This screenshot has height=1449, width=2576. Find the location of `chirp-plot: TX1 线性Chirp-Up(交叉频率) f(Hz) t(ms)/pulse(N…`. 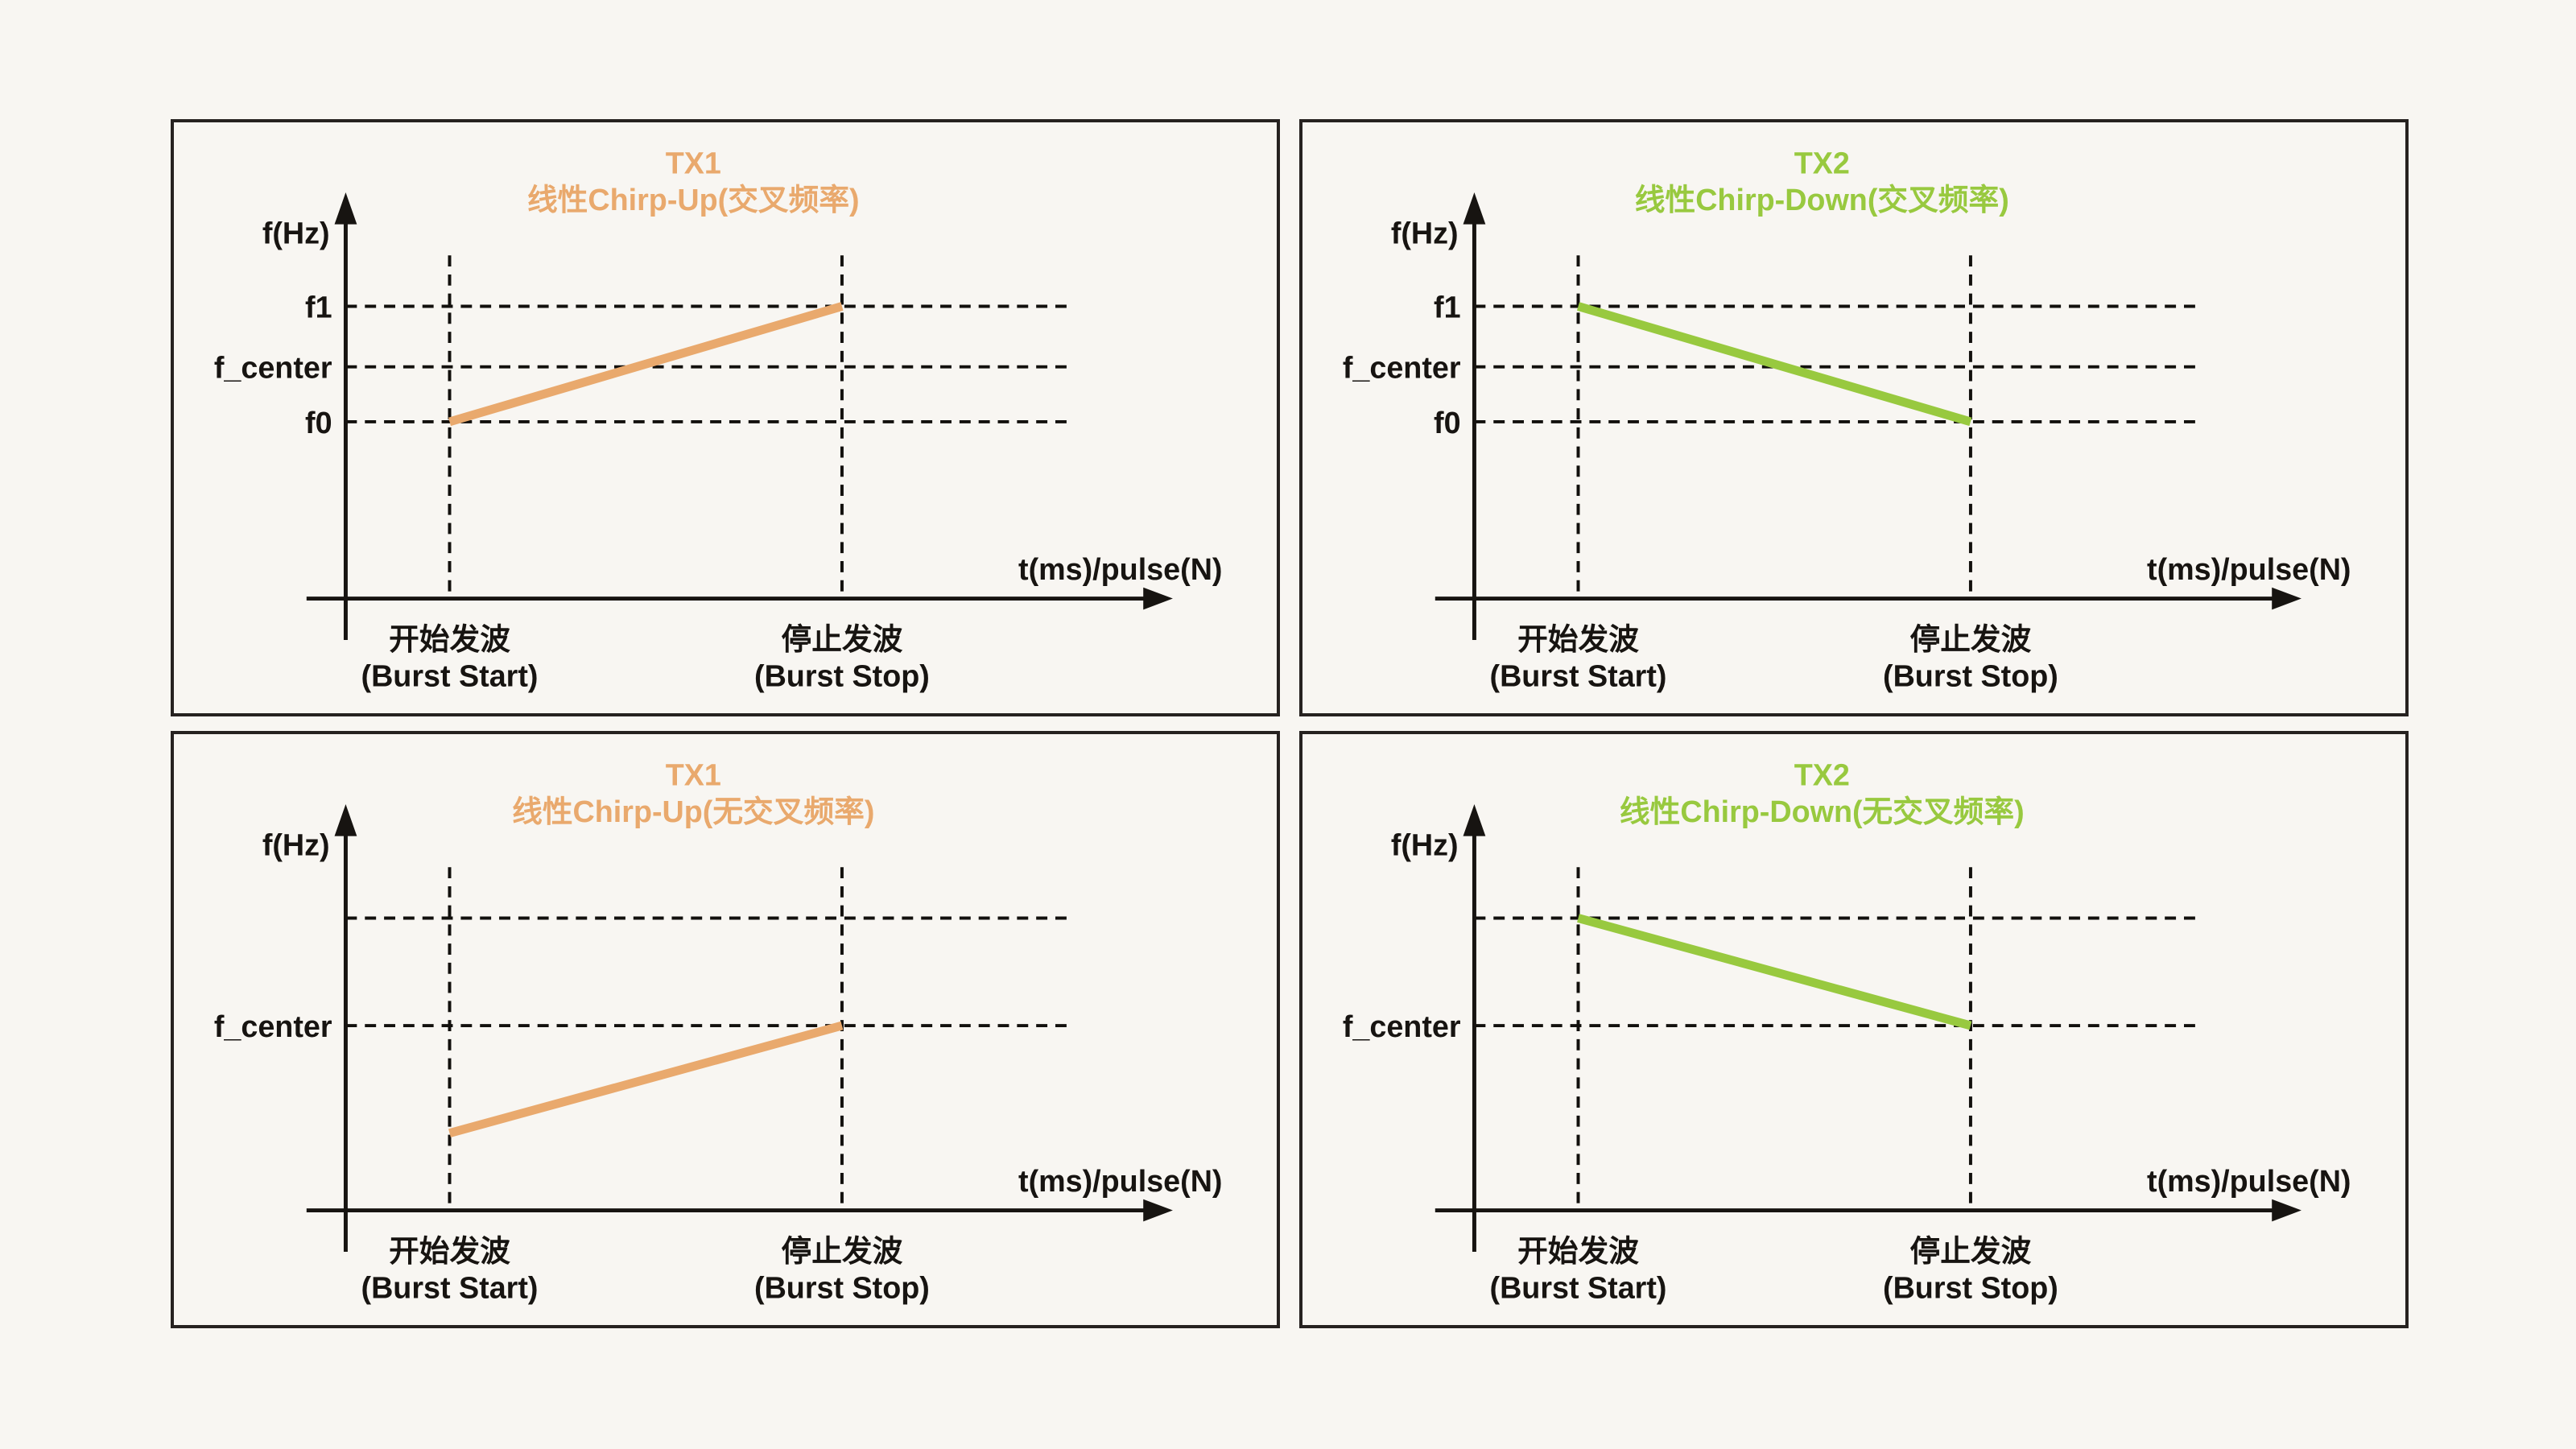

chirp-plot: TX1 线性Chirp-Up(交叉频率) f(Hz) t(ms)/pulse(N… is located at coordinates (718, 419).